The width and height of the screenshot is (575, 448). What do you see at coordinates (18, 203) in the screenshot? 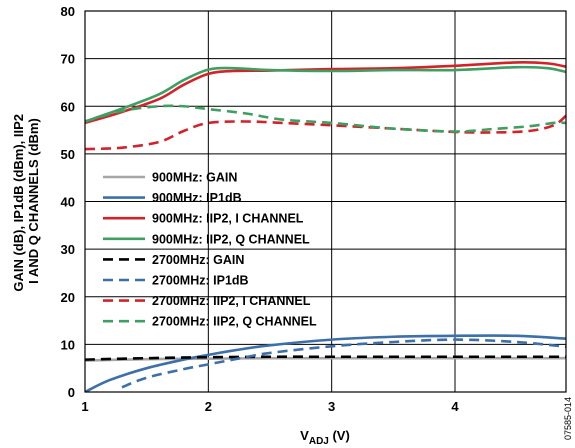
I see `y-axis-label-line-1: GAIN (dB), IP1dB (dBm), IIP2` at bounding box center [18, 203].